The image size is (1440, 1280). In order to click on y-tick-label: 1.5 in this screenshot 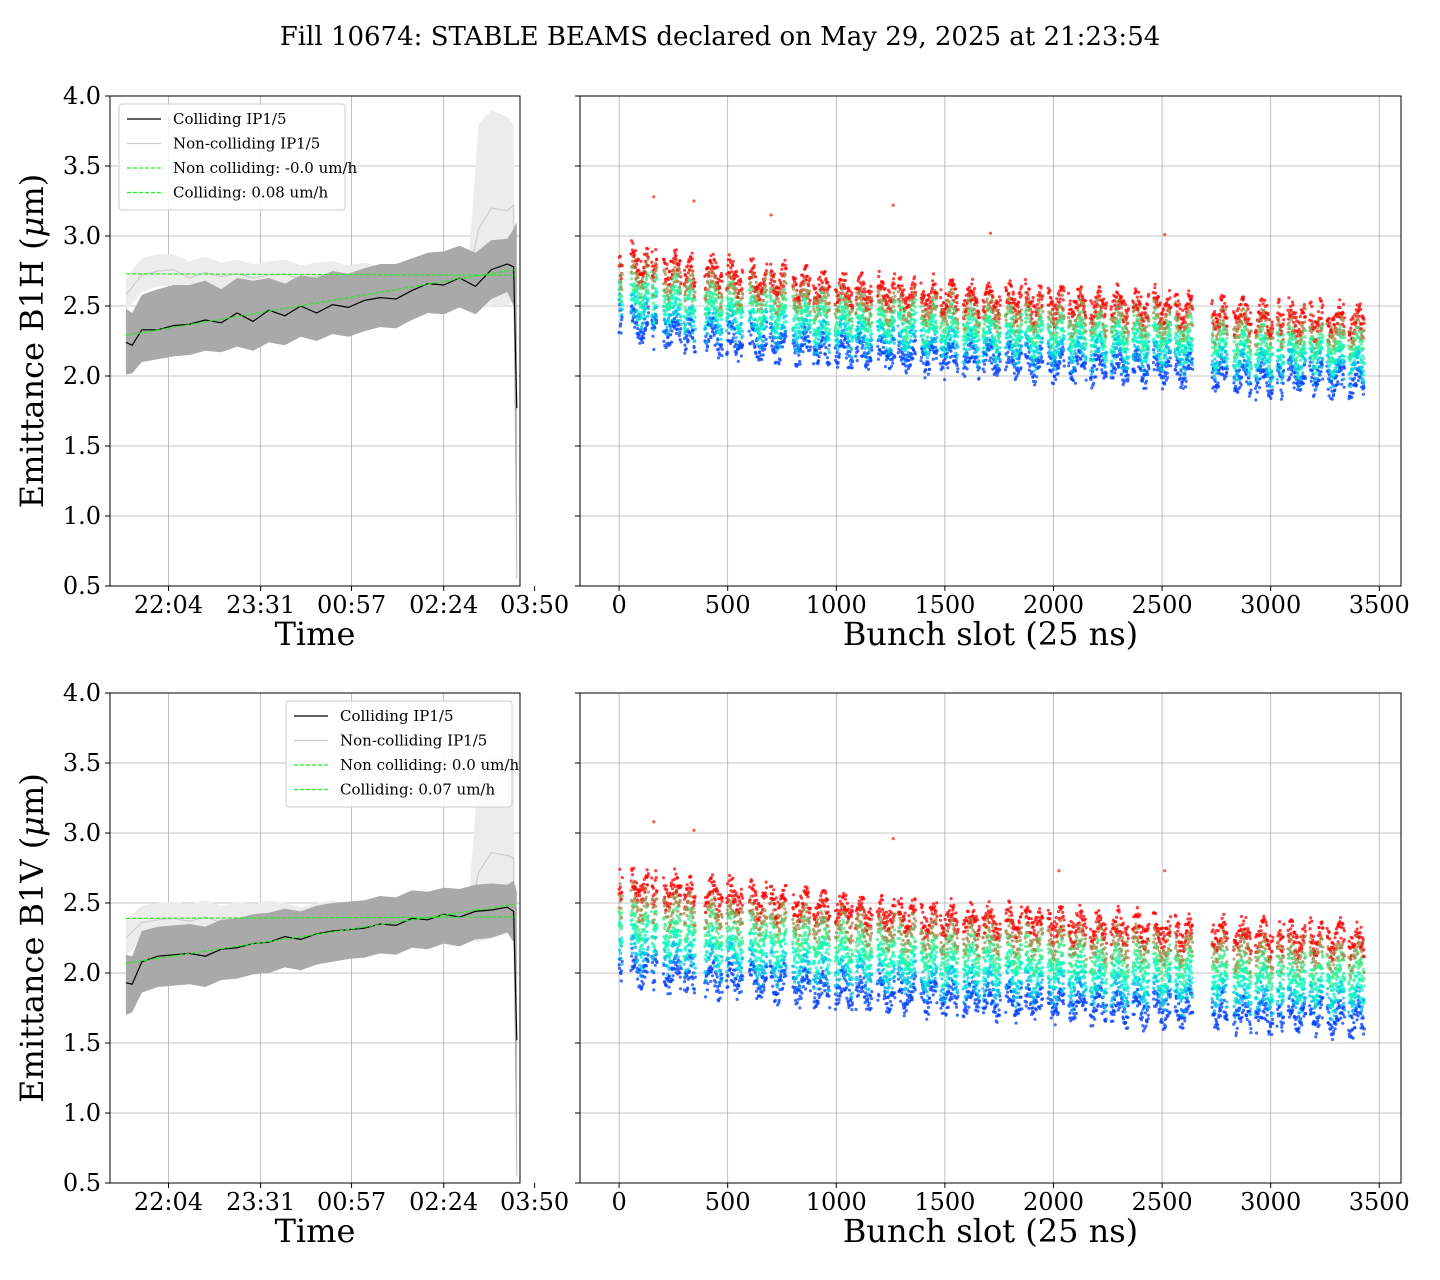, I will do `click(82, 446)`.